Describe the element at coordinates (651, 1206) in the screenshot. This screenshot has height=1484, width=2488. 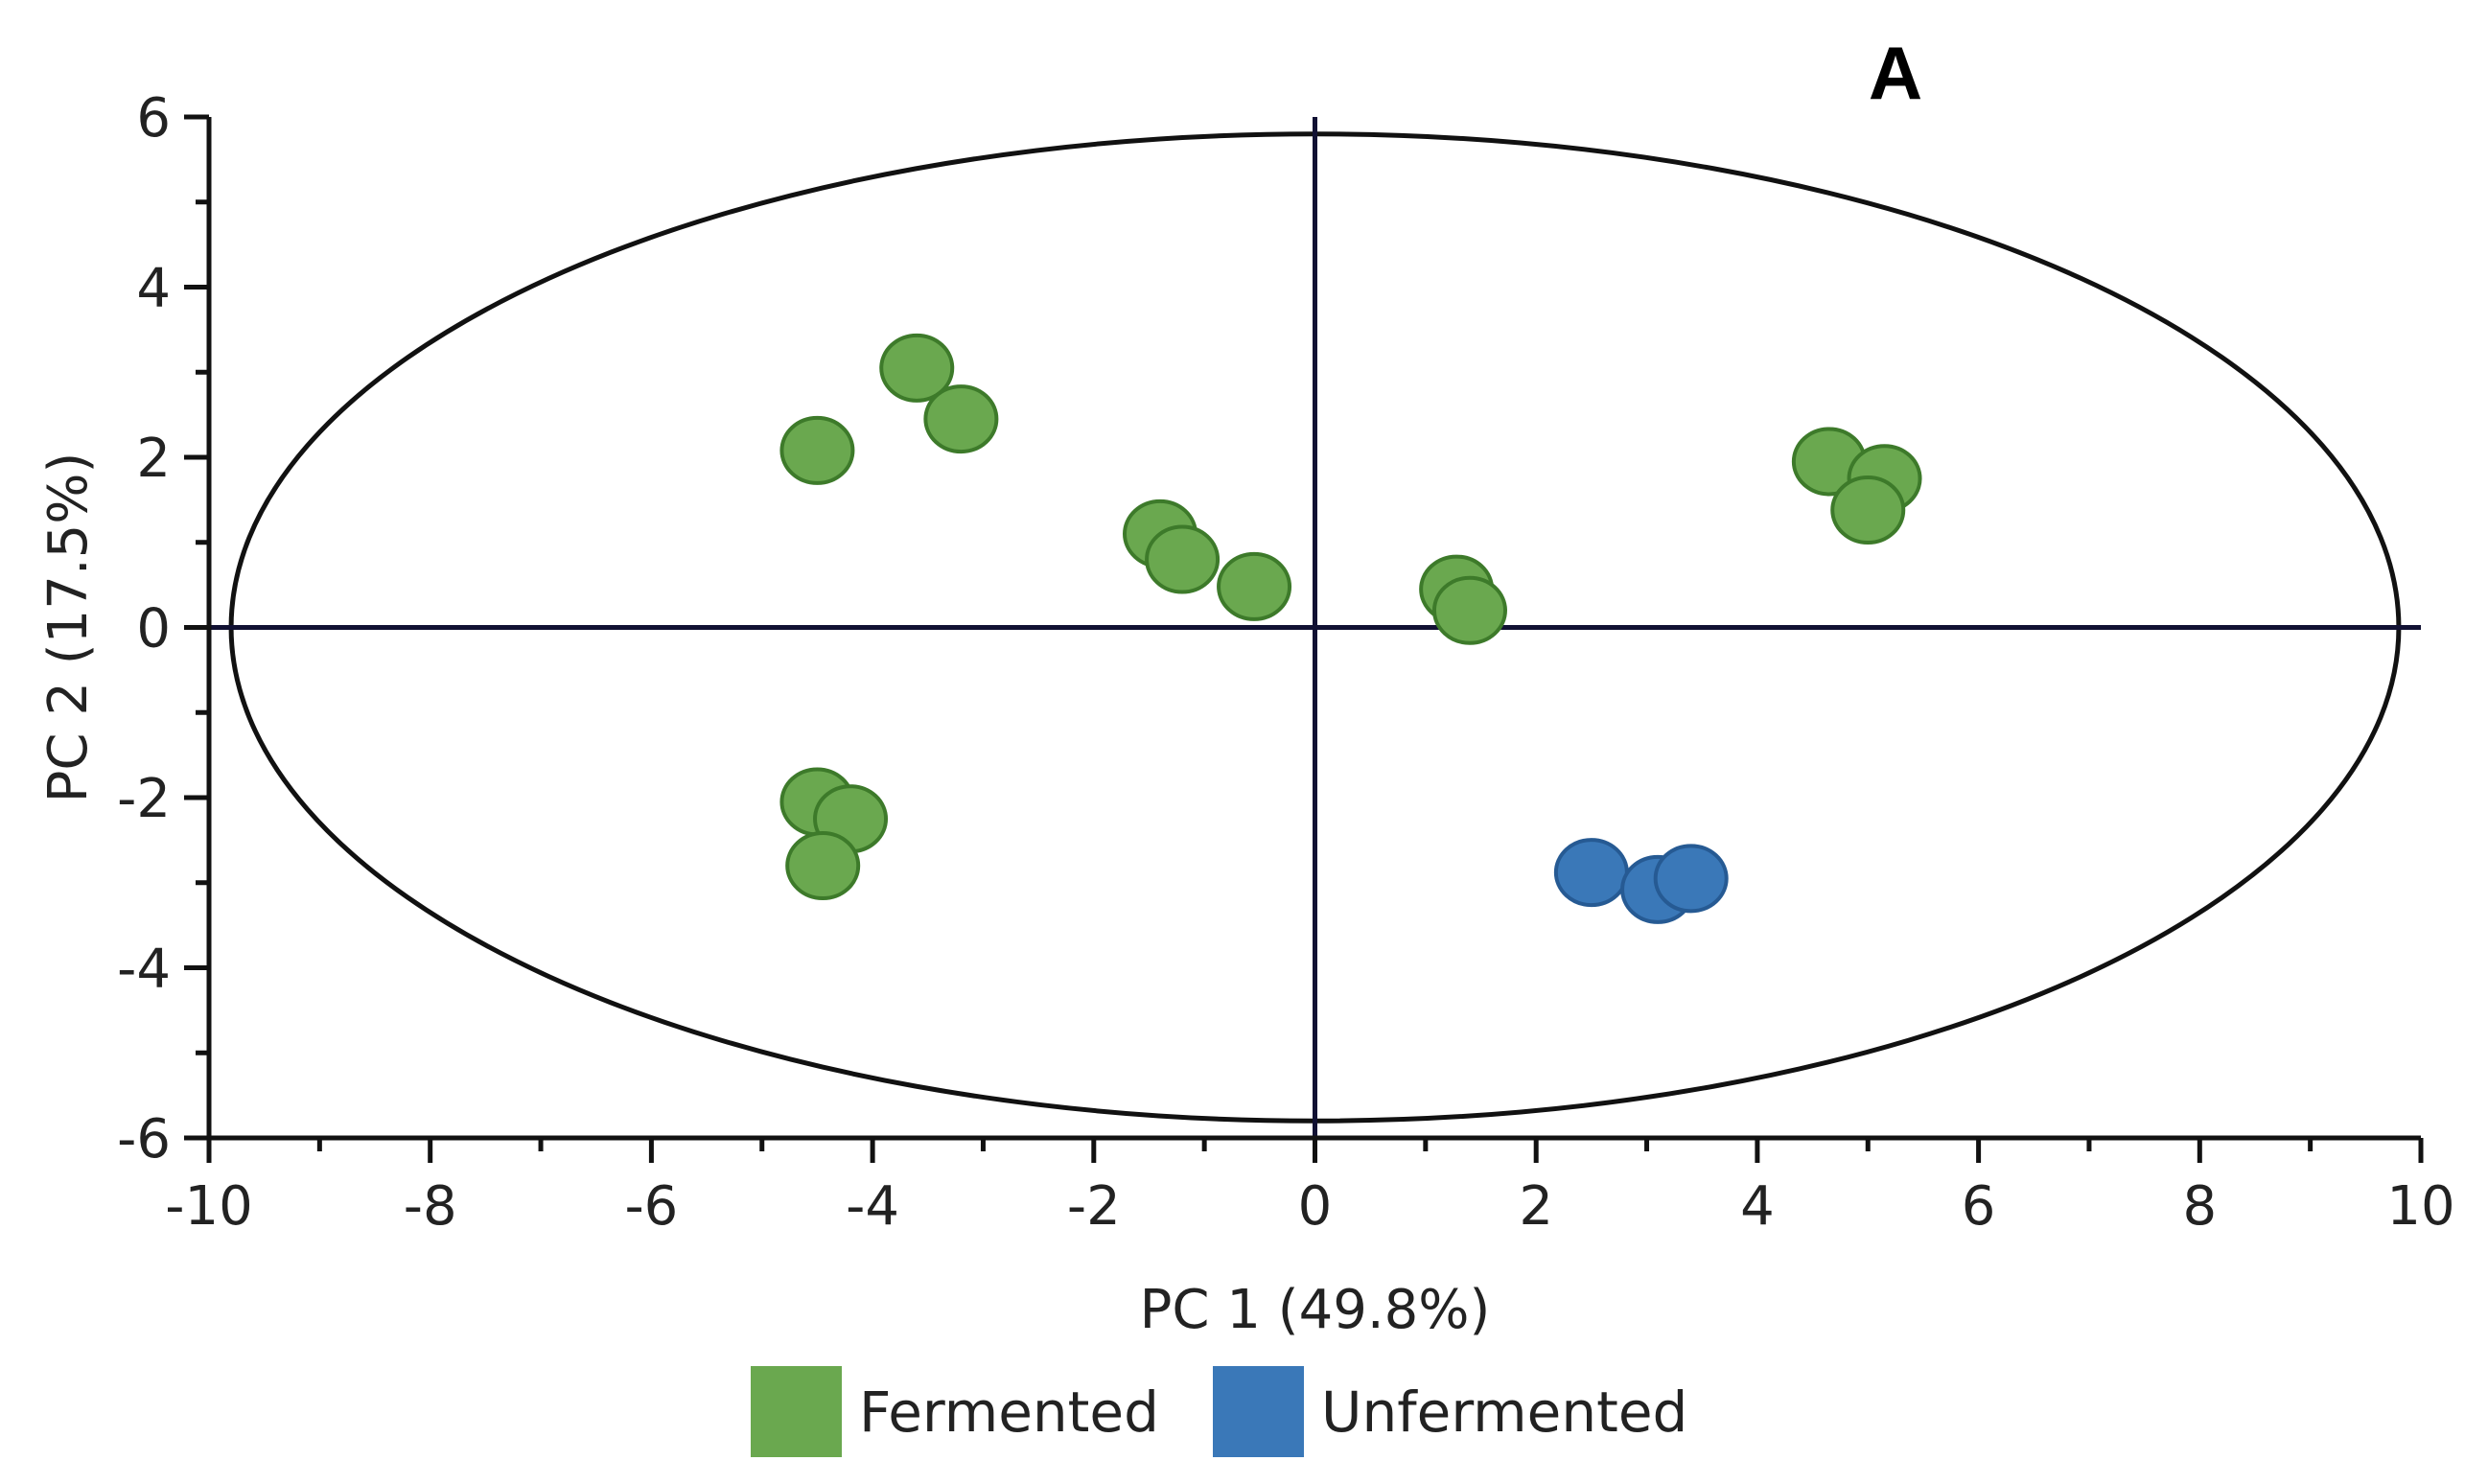
I see `x-tick-label: -6` at that location.